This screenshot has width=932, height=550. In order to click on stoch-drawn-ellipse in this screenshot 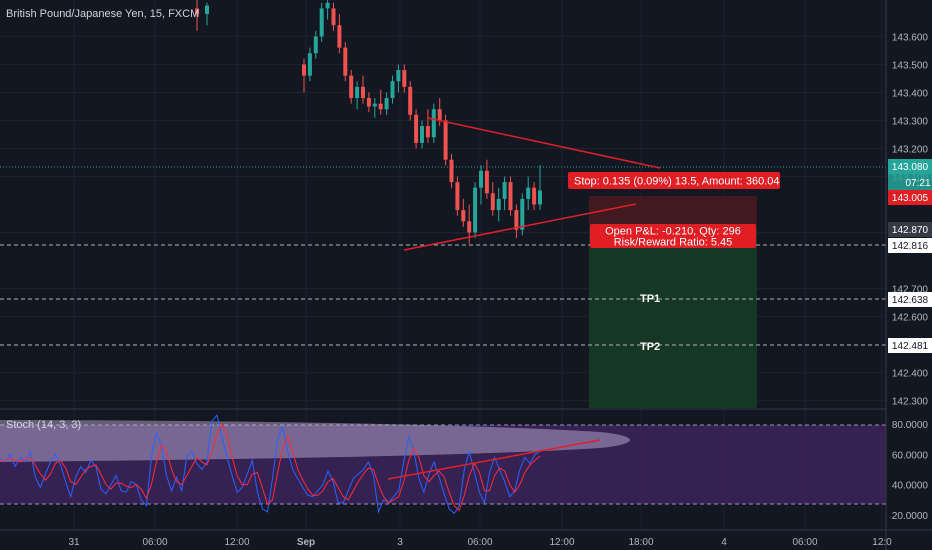, I will do `click(315, 441)`.